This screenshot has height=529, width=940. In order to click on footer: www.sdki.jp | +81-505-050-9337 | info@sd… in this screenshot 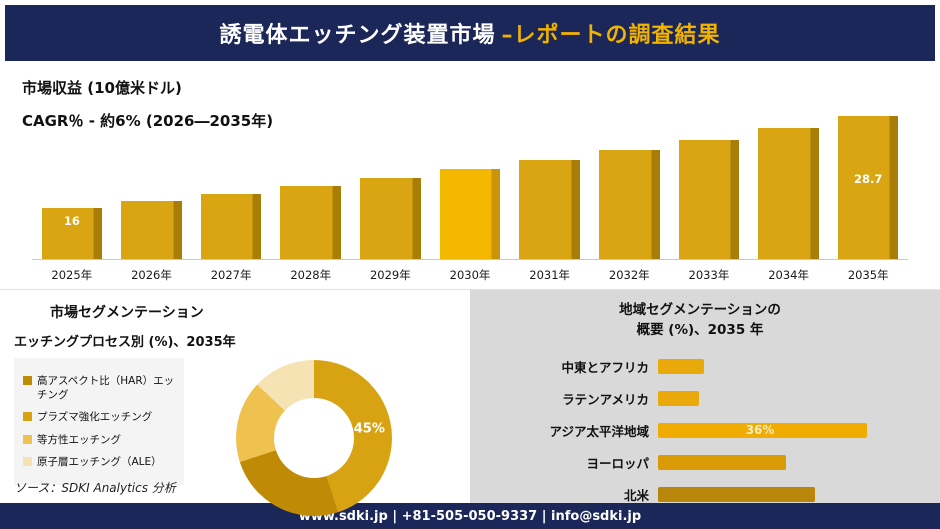, I will do `click(470, 516)`.